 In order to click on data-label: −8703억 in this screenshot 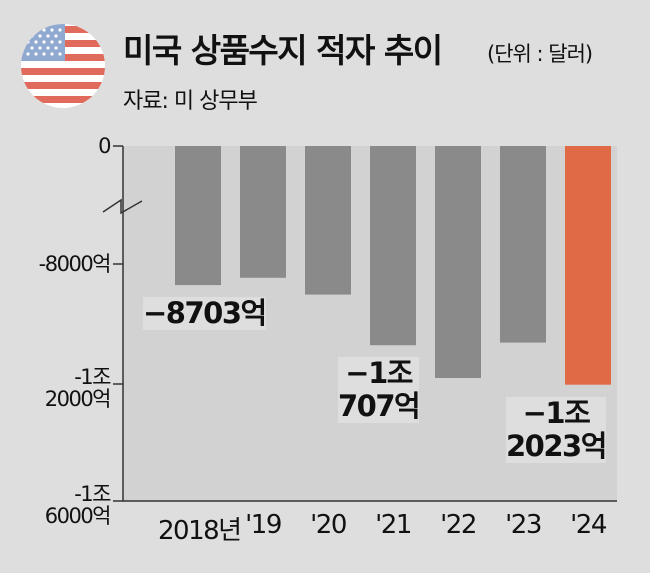, I will do `click(205, 313)`.